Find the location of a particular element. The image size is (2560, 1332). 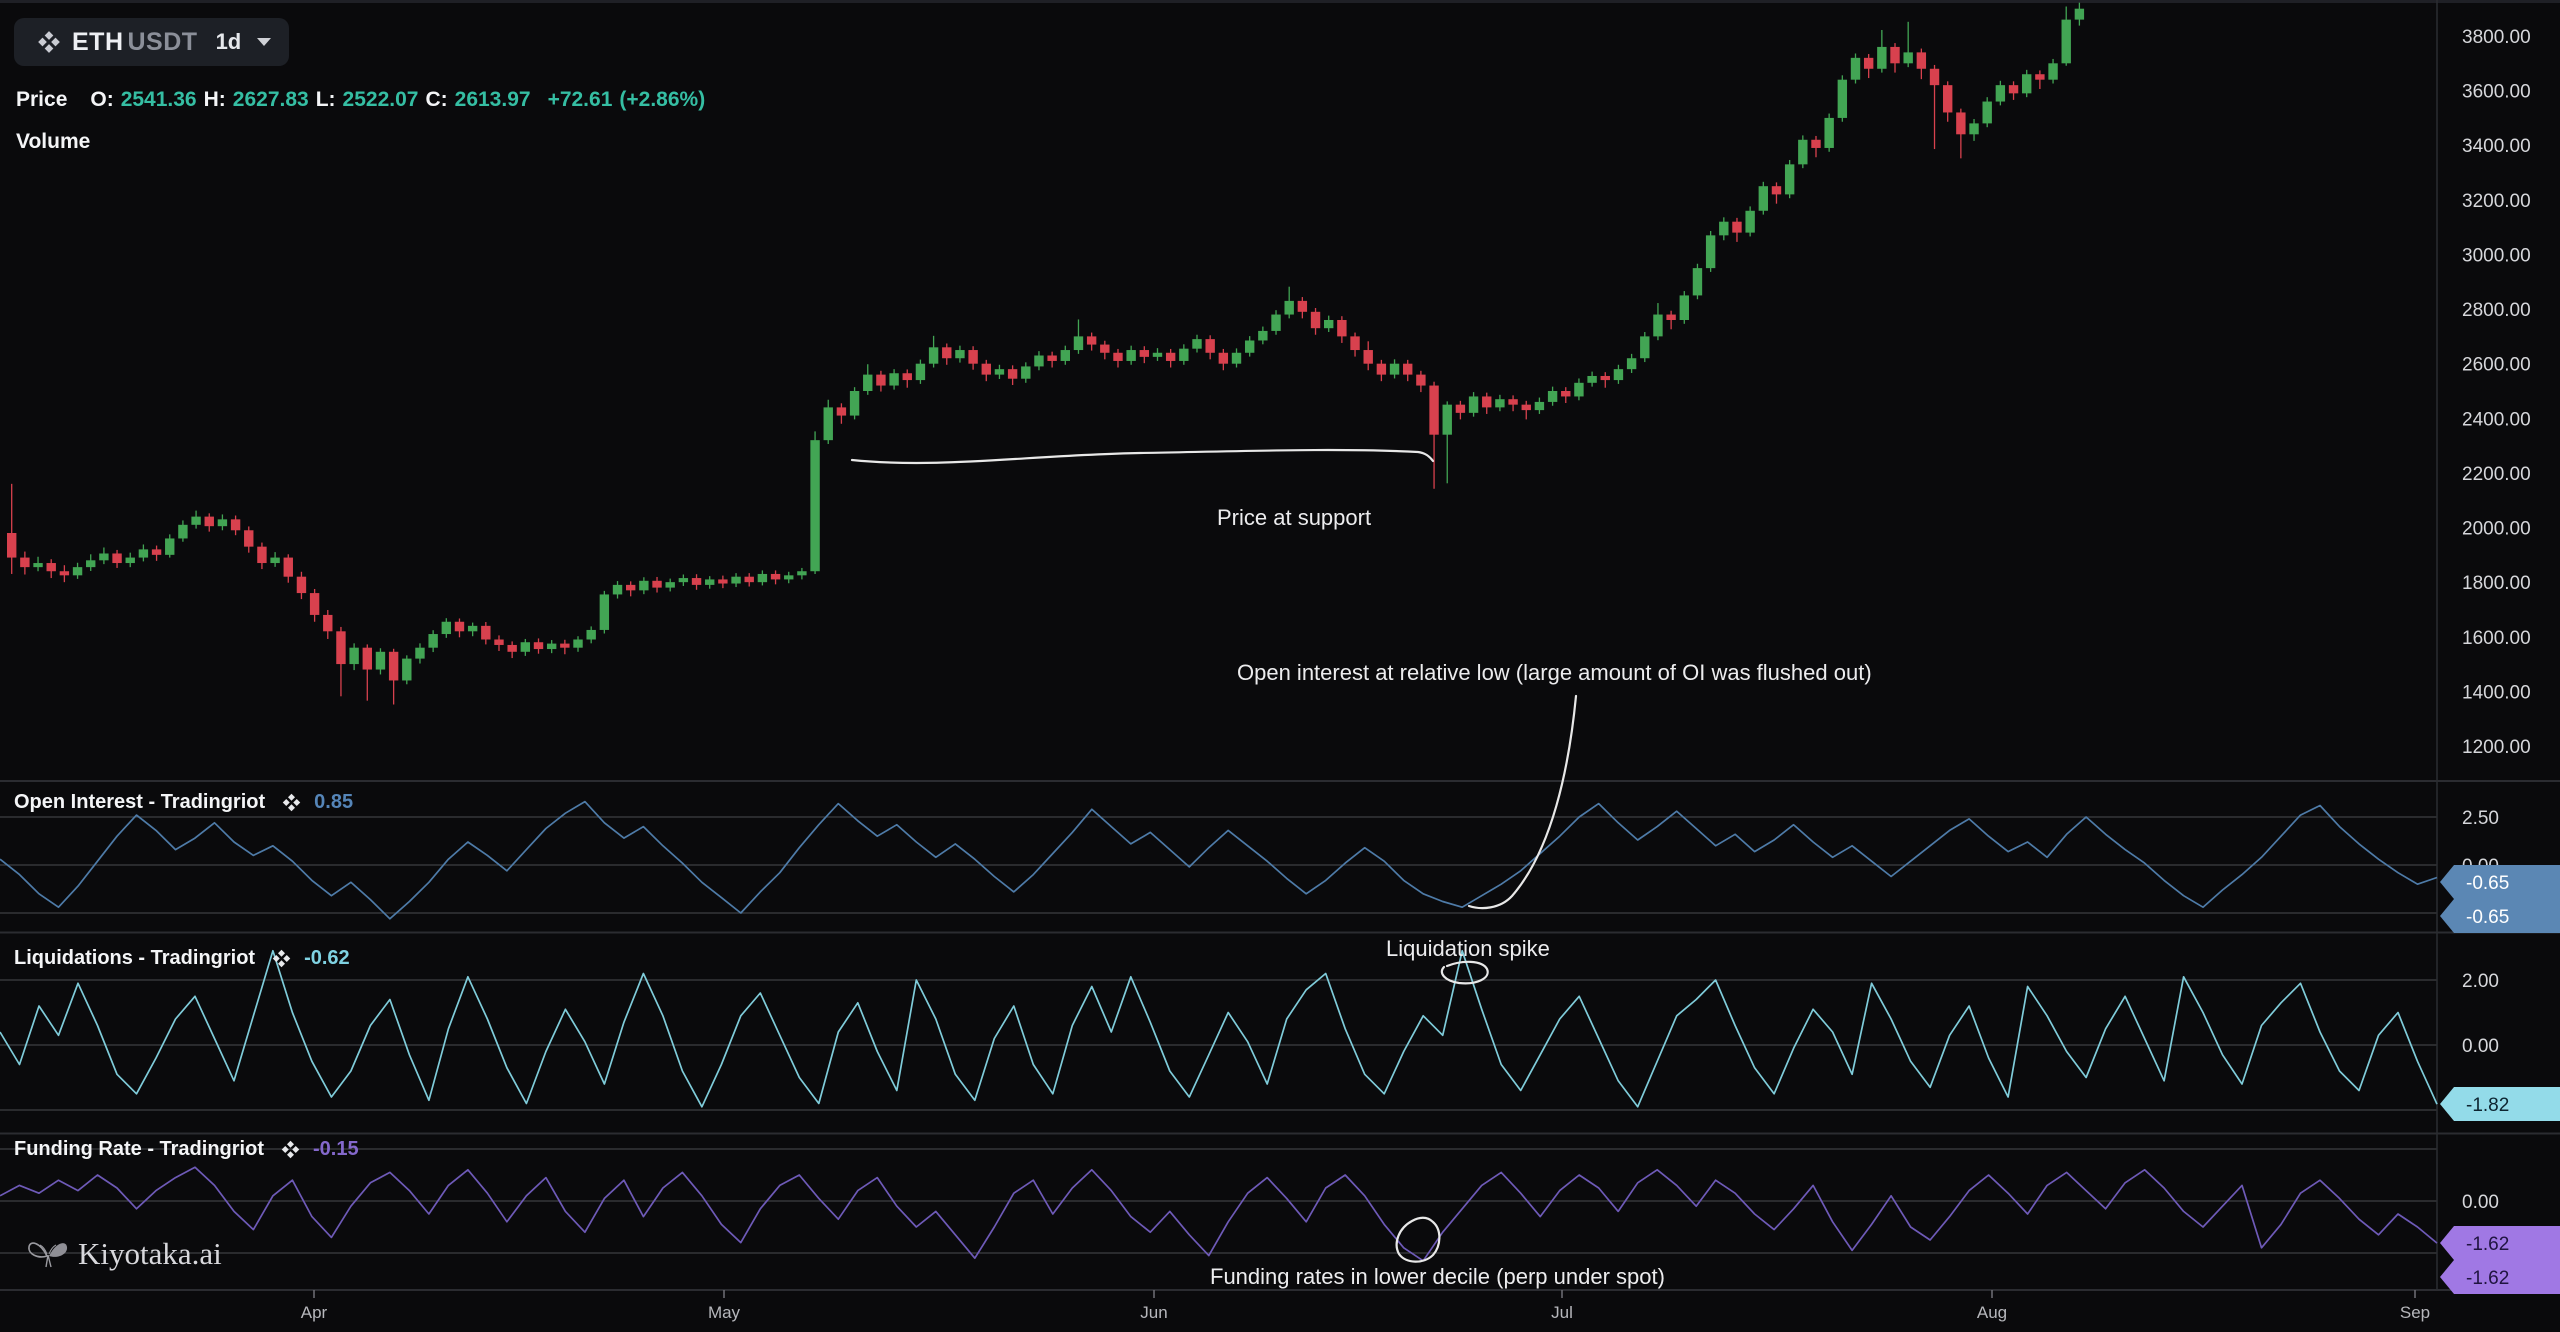

indicator-axis-label: 2.50 is located at coordinates (2480, 818).